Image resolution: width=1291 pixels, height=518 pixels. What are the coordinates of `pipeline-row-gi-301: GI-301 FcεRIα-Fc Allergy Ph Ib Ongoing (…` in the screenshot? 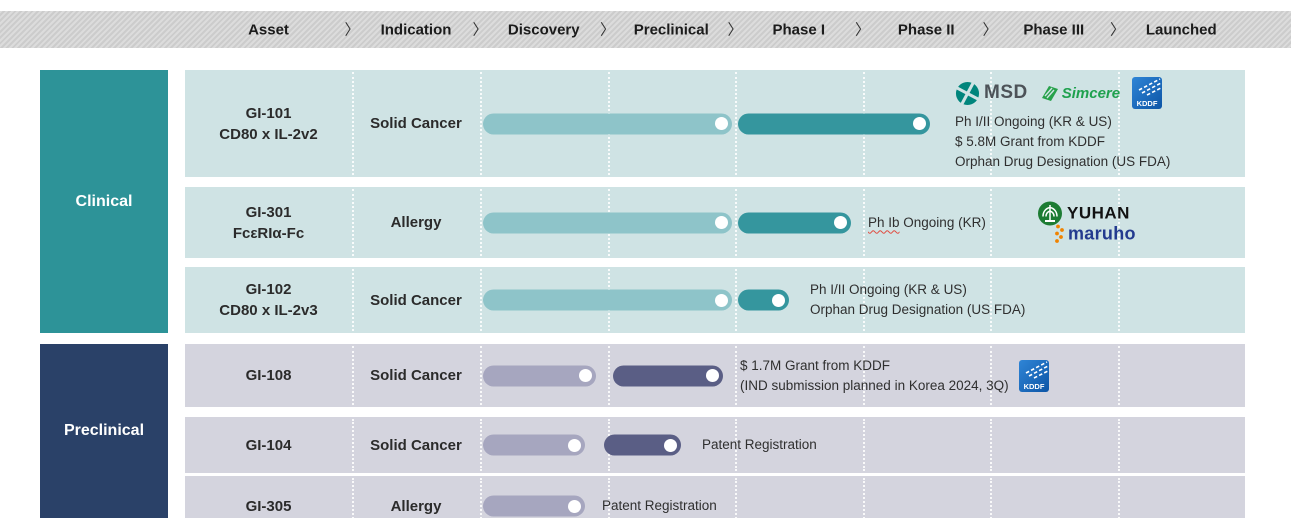 It's located at (715, 222).